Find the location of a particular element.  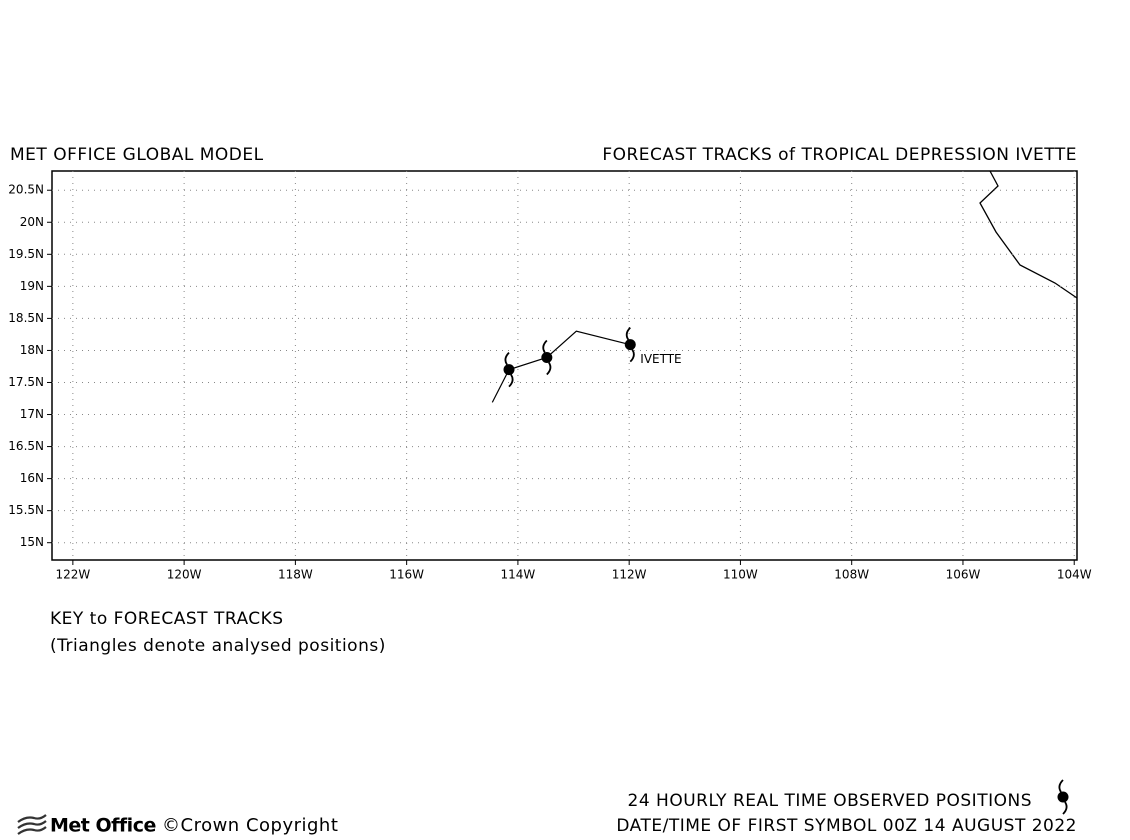

y-tick-label: 17.5N is located at coordinates (26, 382).